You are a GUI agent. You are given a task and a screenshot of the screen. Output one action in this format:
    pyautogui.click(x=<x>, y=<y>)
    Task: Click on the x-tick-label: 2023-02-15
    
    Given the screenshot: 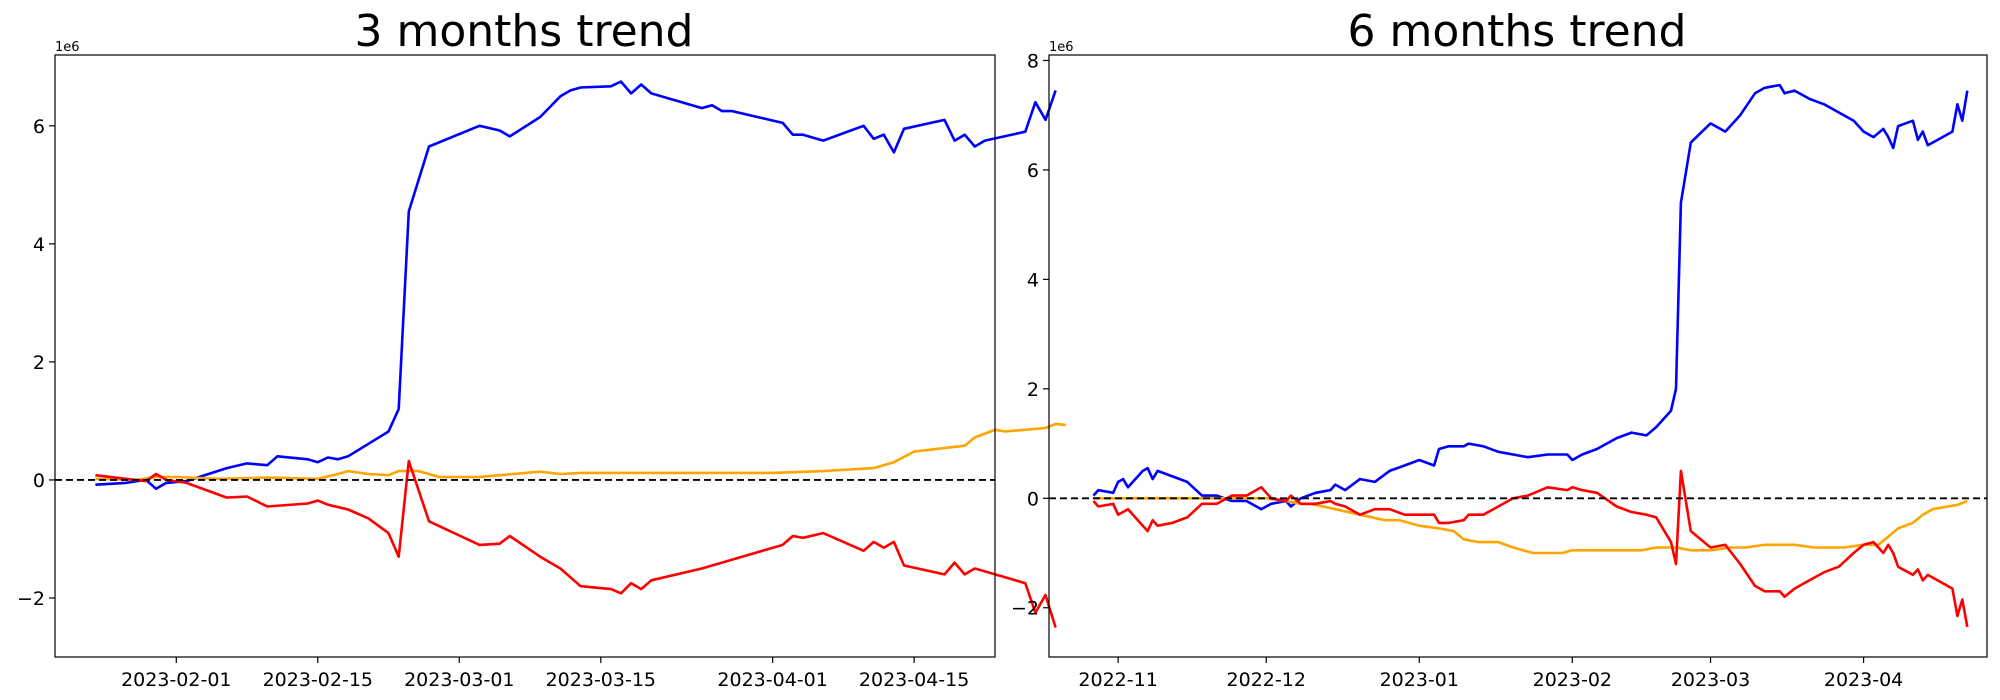 What is the action you would take?
    pyautogui.click(x=318, y=680)
    